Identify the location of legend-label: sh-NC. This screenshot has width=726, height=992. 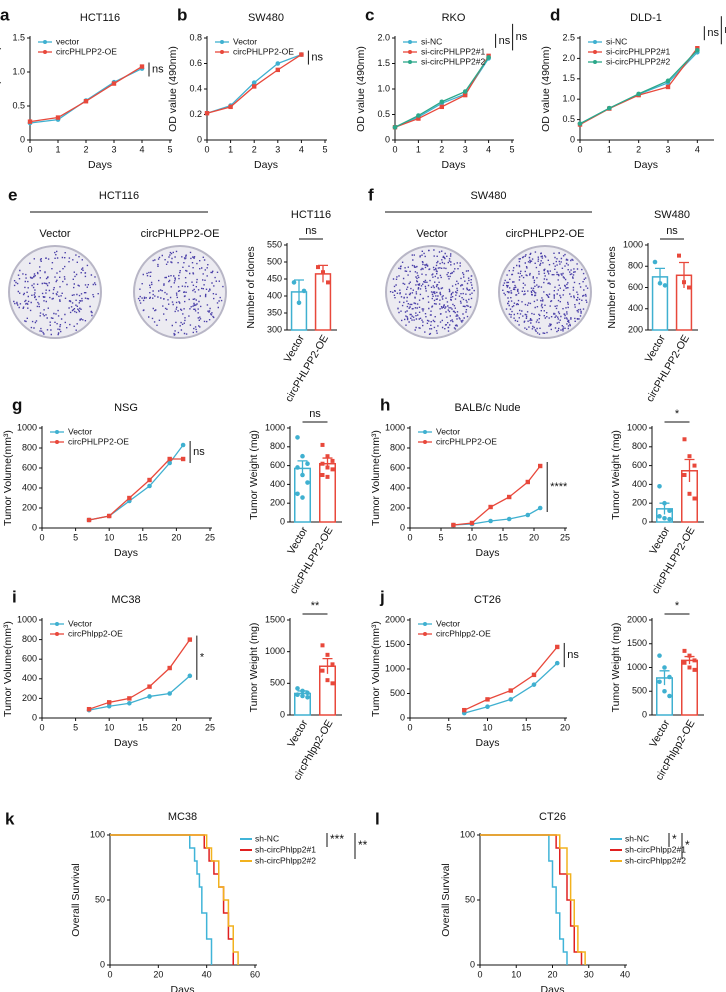
(637, 838).